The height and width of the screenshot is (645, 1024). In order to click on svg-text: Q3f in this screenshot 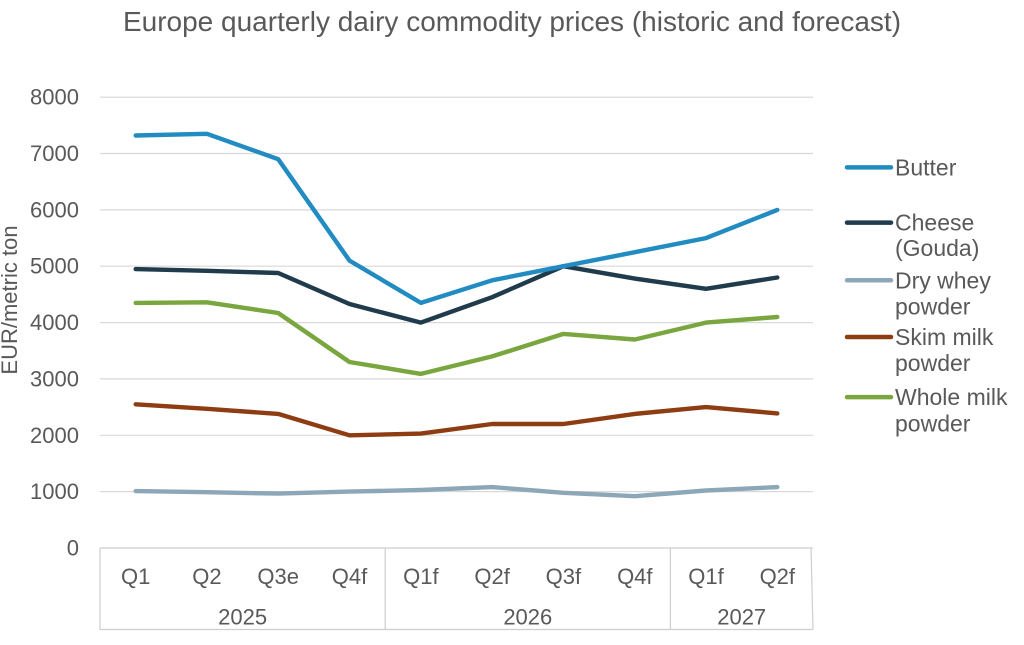, I will do `click(564, 576)`.